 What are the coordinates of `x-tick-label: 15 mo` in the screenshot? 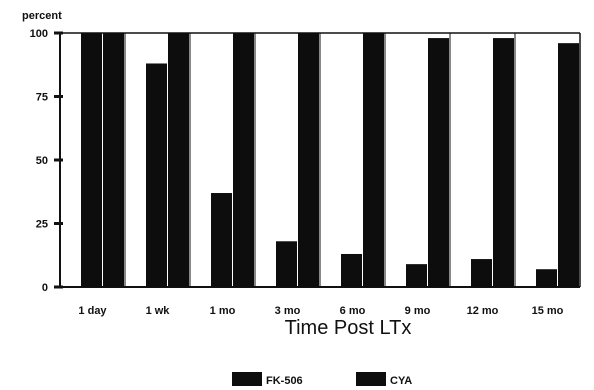 It's located at (548, 311).